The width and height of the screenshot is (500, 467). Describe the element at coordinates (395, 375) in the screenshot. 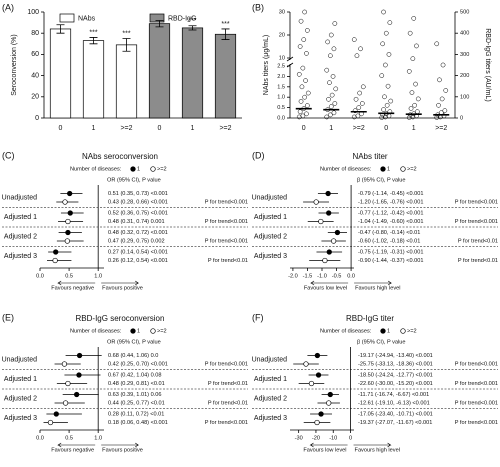

I see `estimate-label: -18.50 (-24.24, -12.77) <0.001` at that location.